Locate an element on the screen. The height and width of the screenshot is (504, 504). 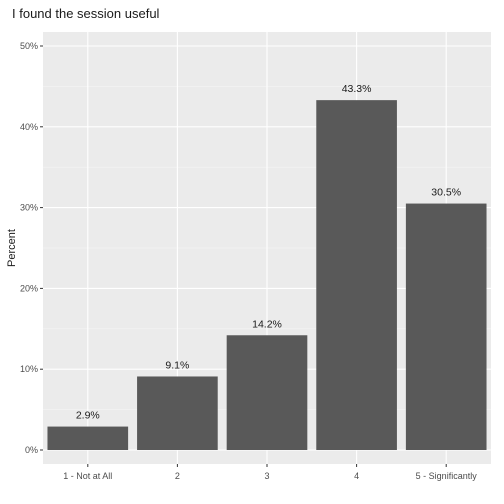
y-tick-label: 30% is located at coordinates (29, 208).